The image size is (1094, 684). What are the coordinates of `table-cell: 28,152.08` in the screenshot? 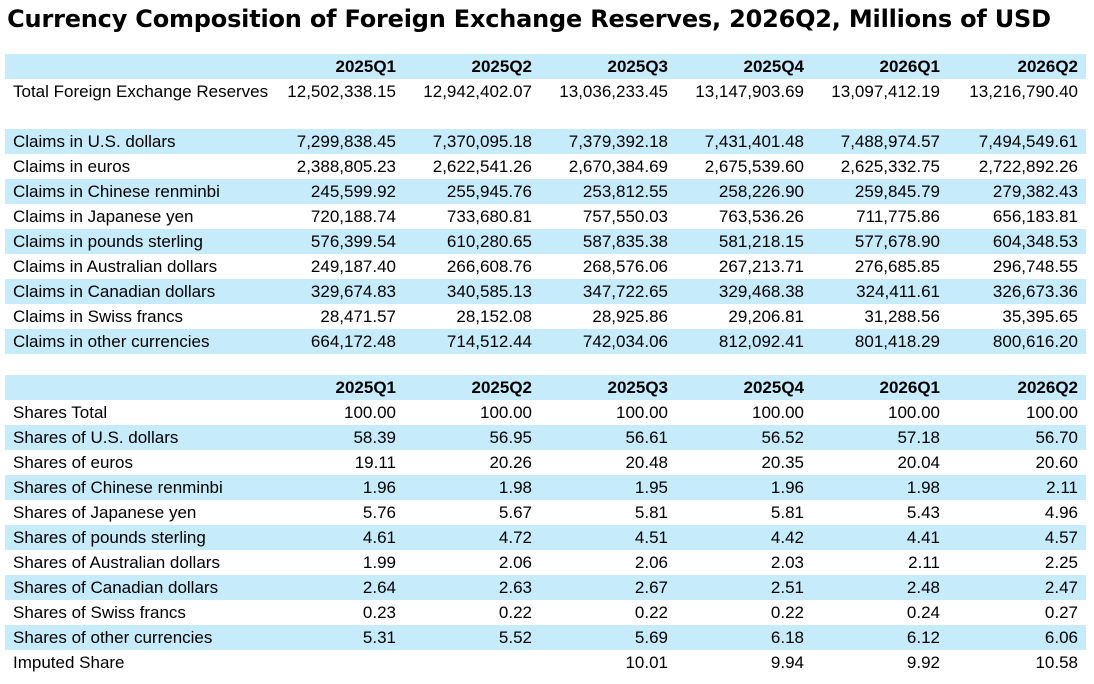 It's located at (494, 316).